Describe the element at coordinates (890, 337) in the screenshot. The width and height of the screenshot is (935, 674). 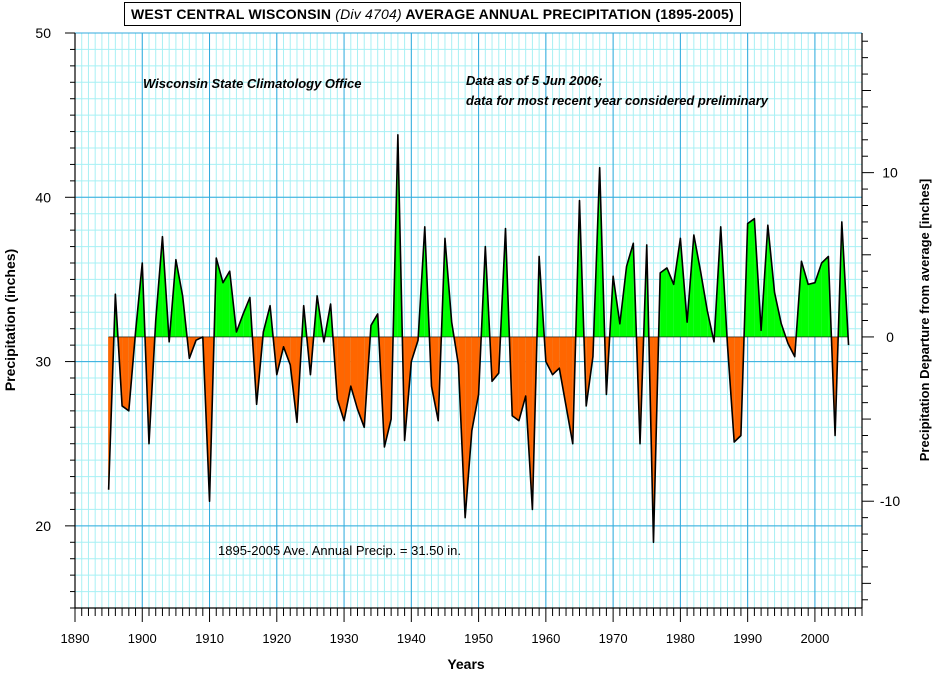
I see `y2-tick-label: 0` at that location.